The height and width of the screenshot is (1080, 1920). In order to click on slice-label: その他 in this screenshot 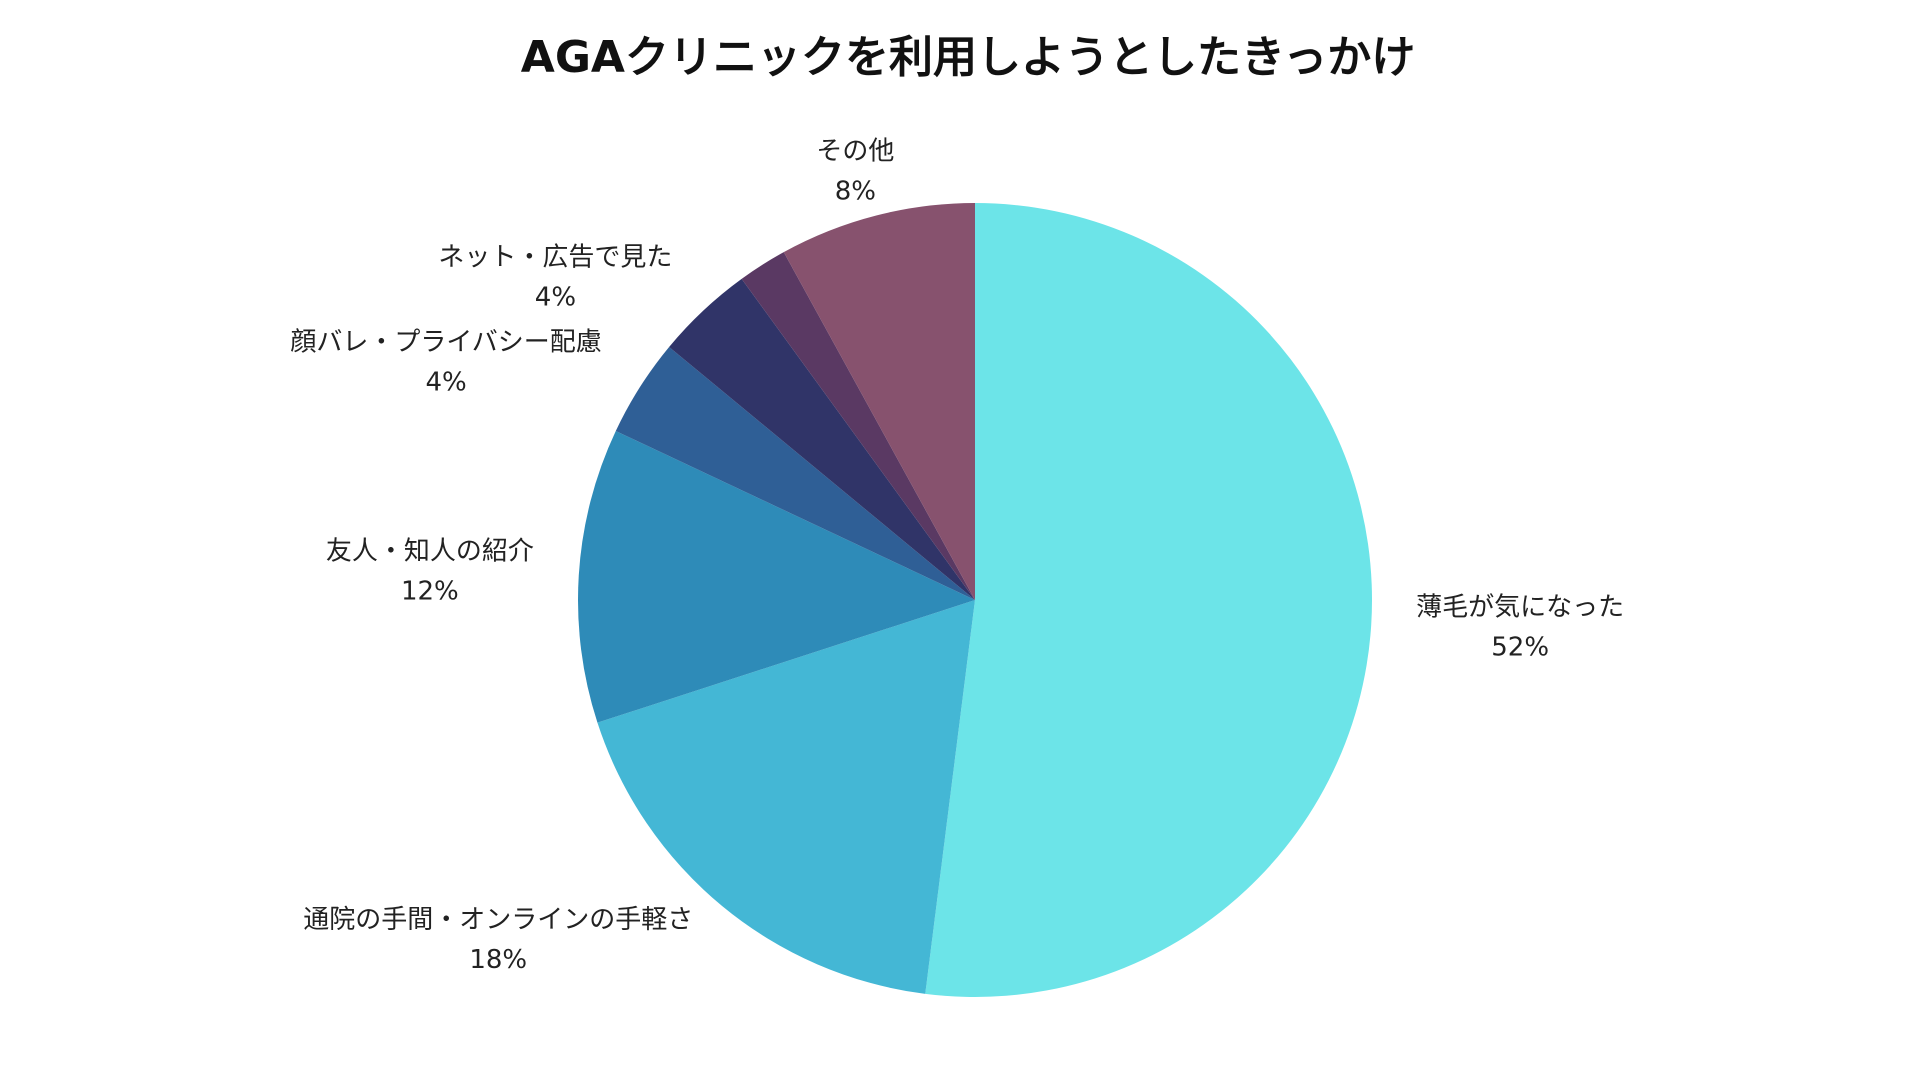, I will do `click(855, 151)`.